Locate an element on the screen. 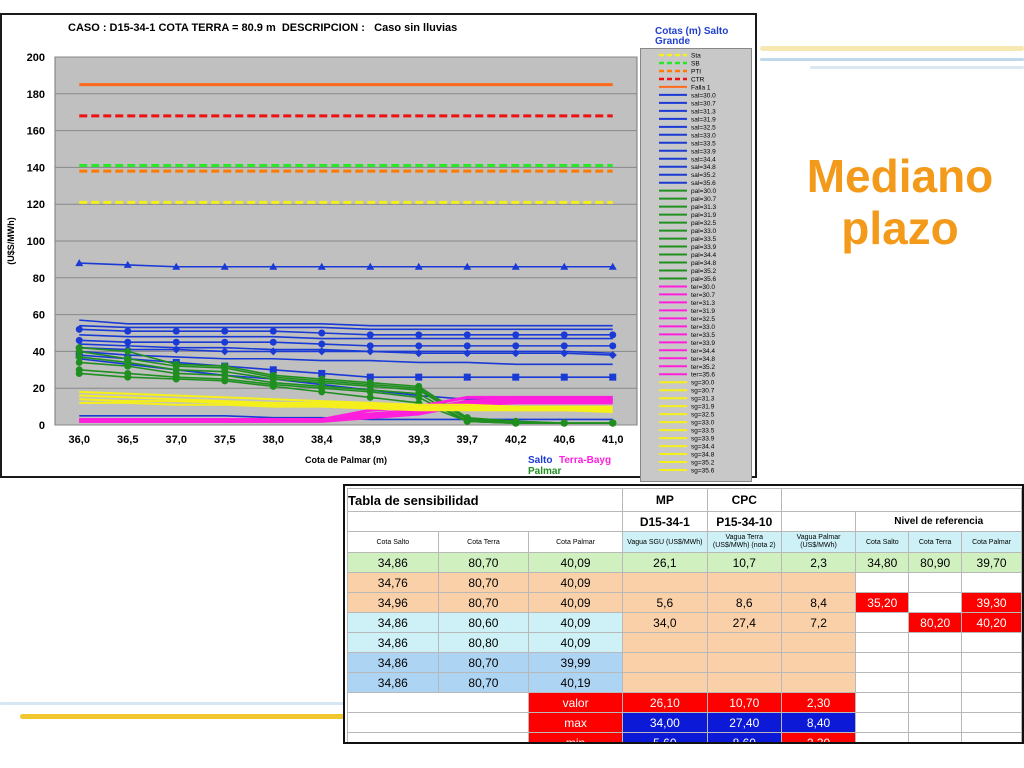  x-tick-label: 37,5 is located at coordinates (224, 440).